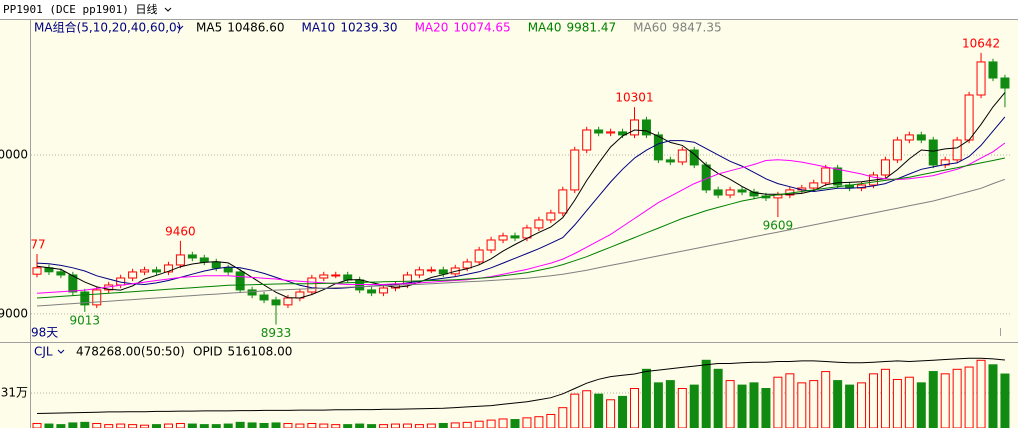 The image size is (1018, 428). I want to click on legend-name: MA10, so click(318, 28).